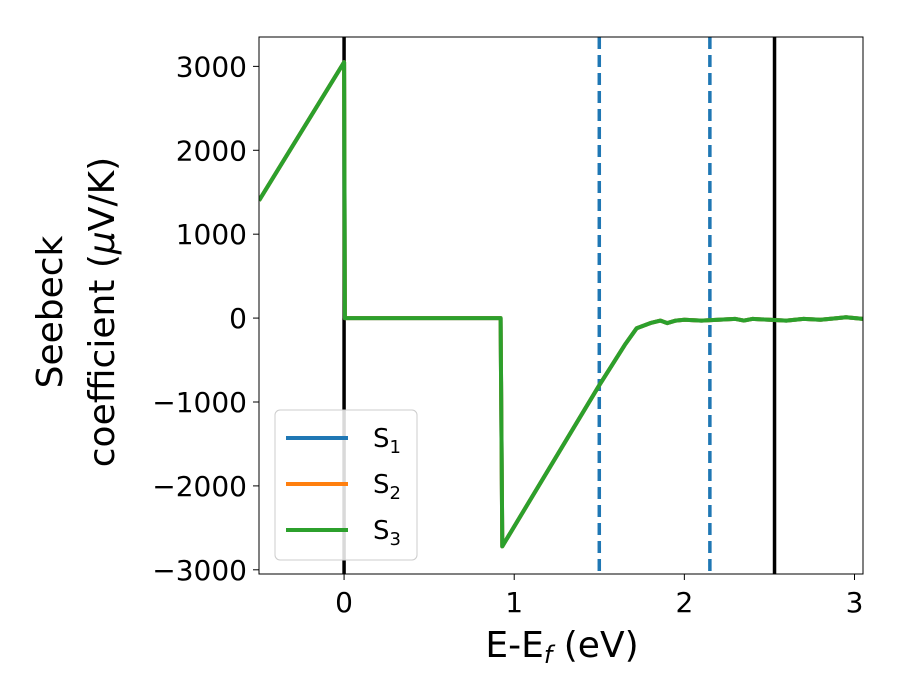  Describe the element at coordinates (387, 533) in the screenshot. I see `legend-label: S3` at that location.